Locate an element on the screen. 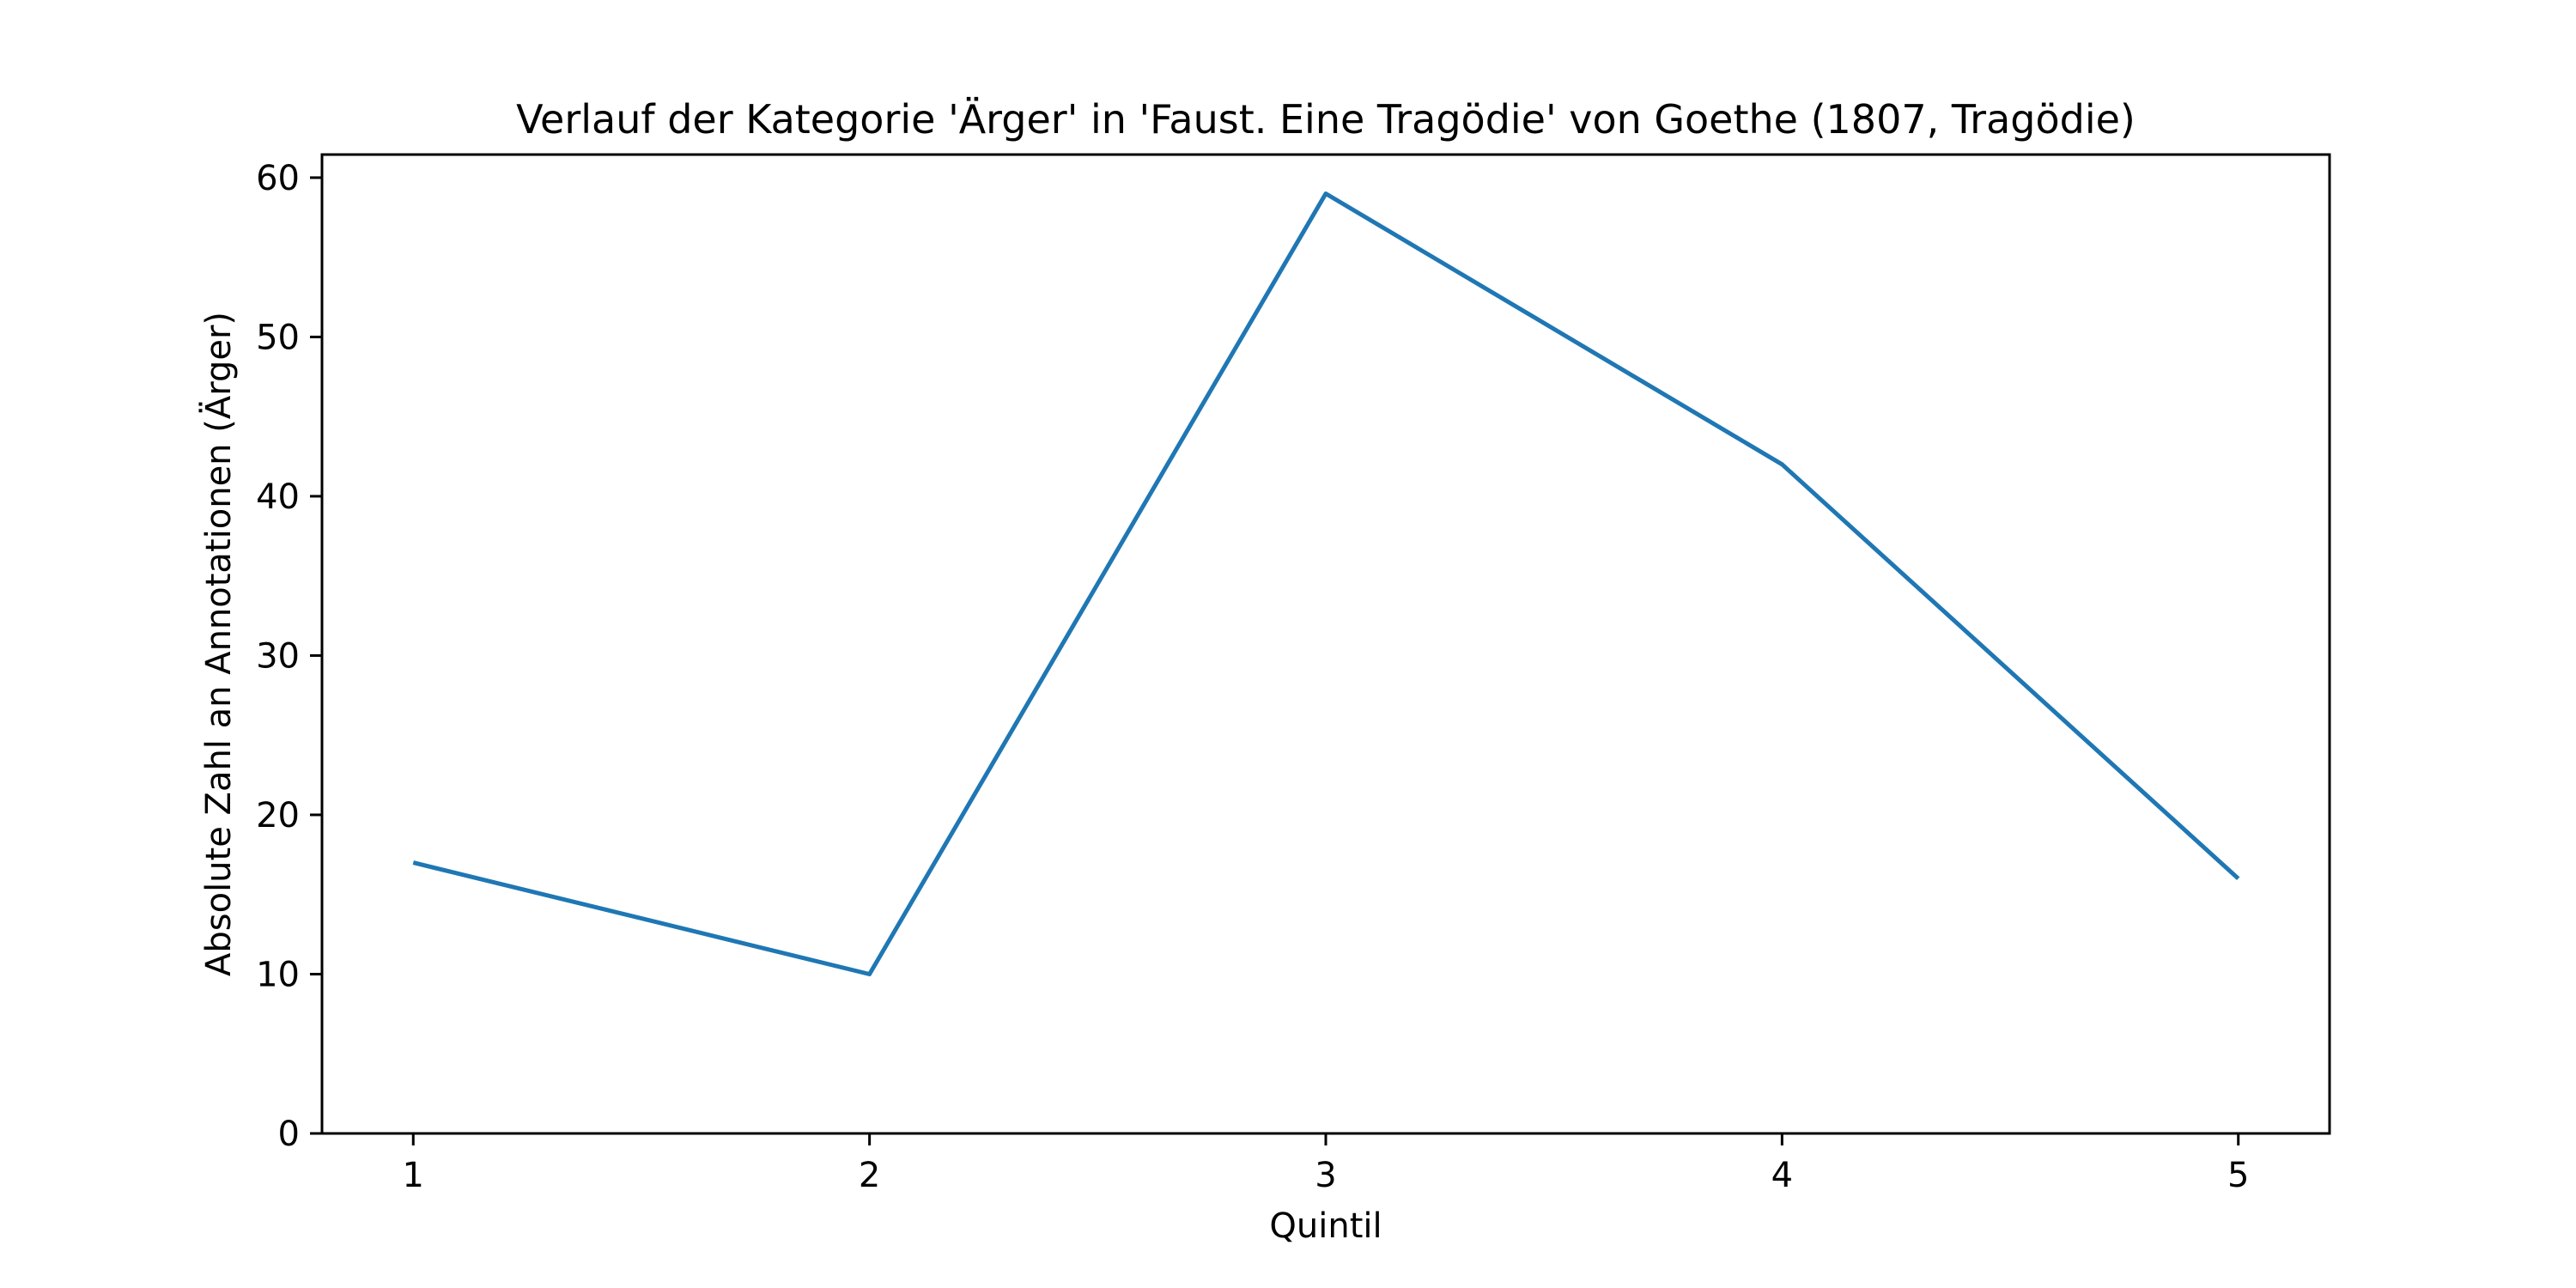 The width and height of the screenshot is (2576, 1288). y-tick-label: 10 is located at coordinates (278, 974).